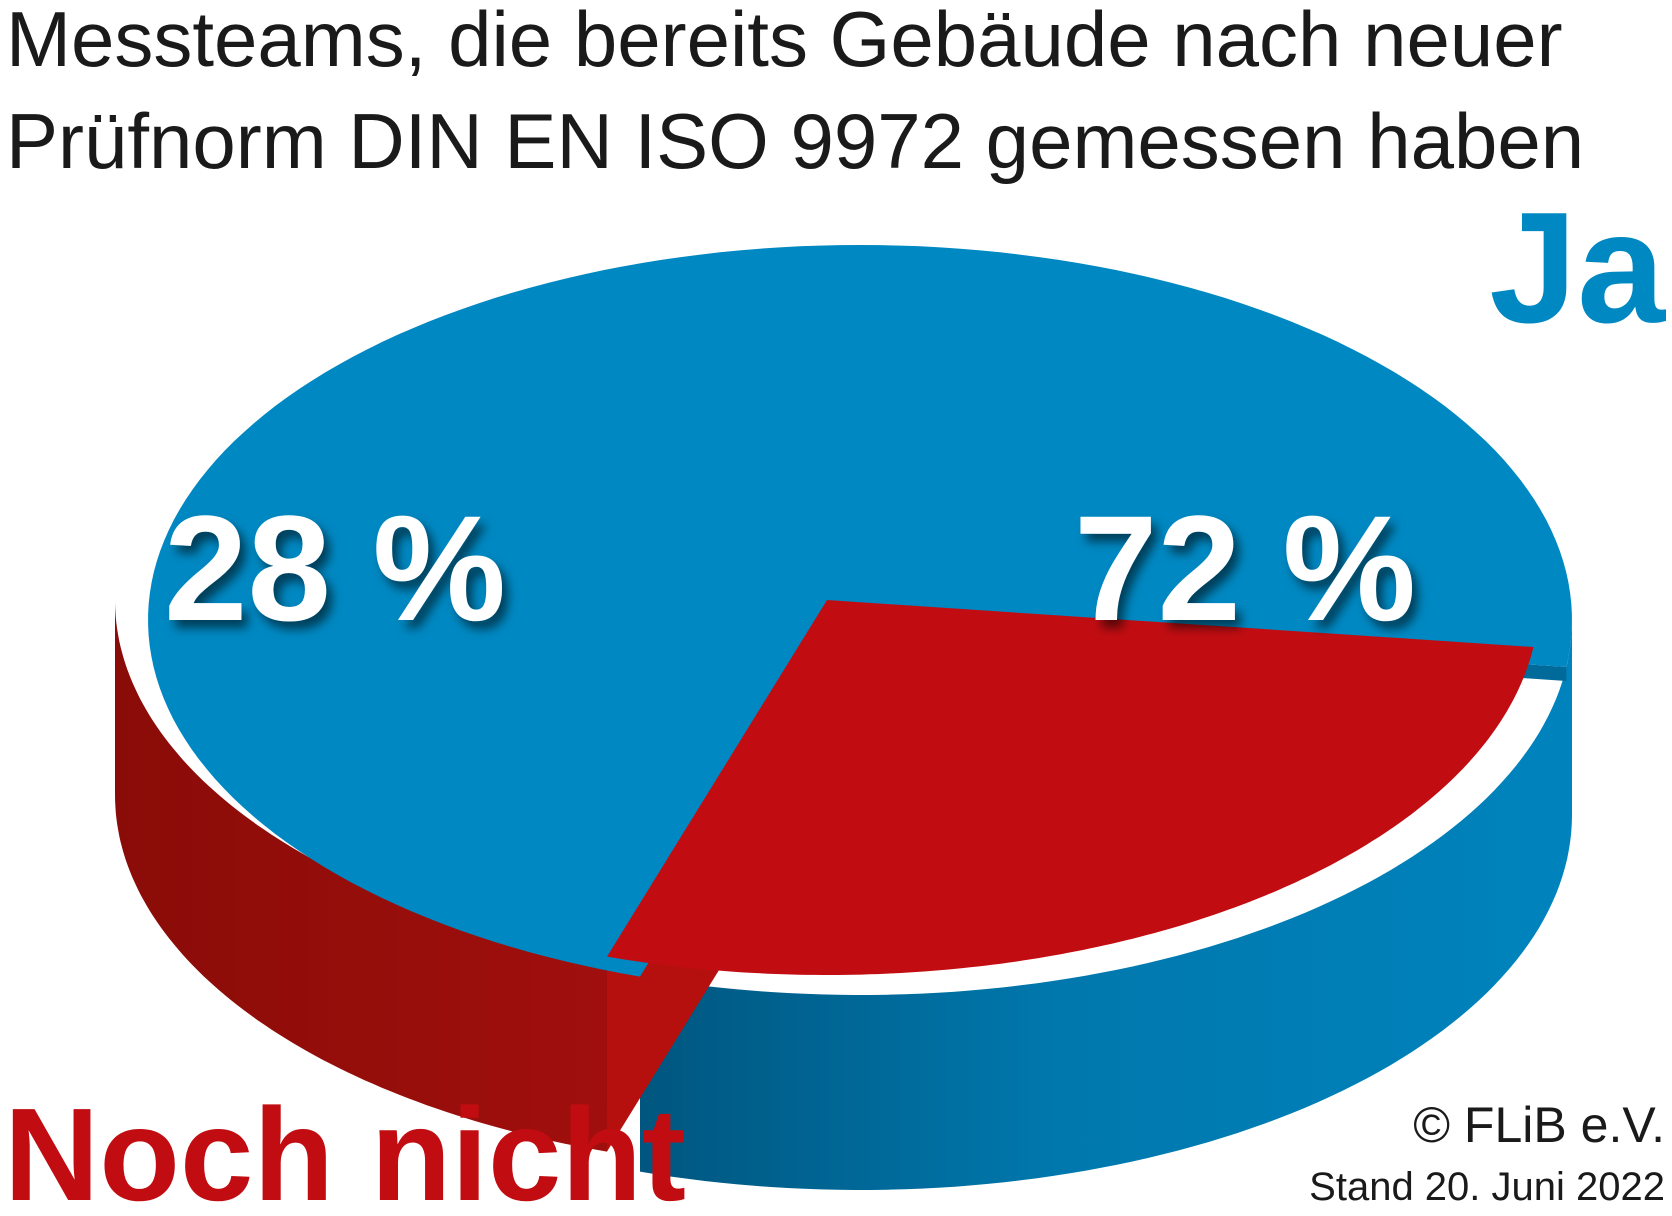 The image size is (1672, 1216). What do you see at coordinates (1539, 1125) in the screenshot?
I see `copyright-note: © FLiB e.V.` at bounding box center [1539, 1125].